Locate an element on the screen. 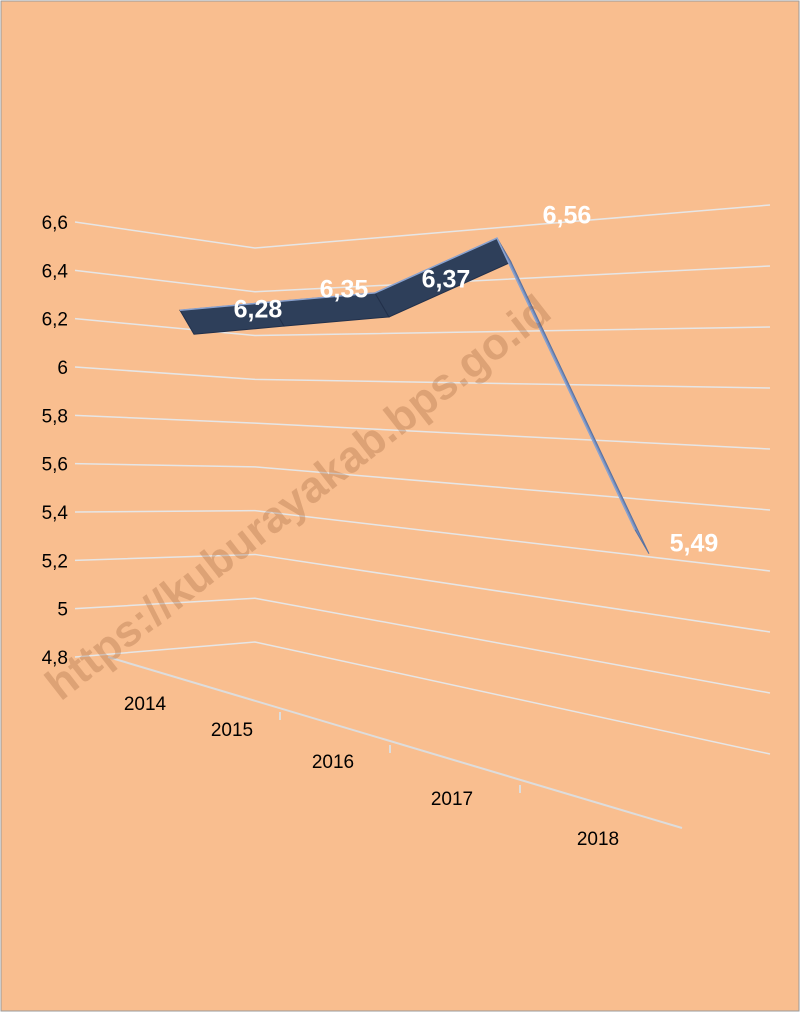  x-tick-label: 2015 is located at coordinates (232, 730).